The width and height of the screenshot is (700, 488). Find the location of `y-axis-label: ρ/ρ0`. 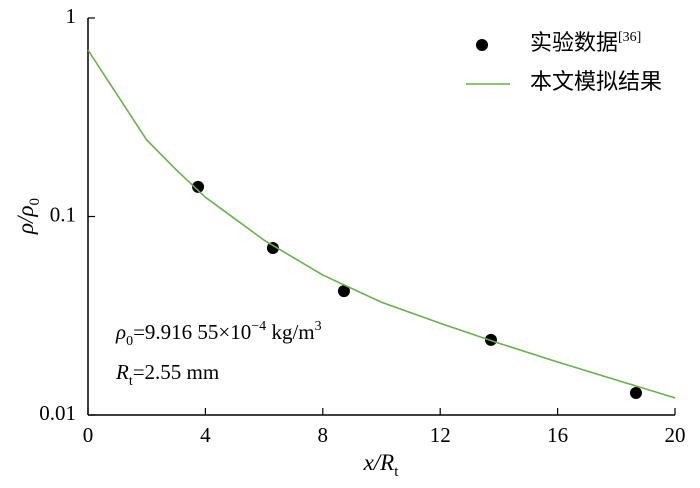

y-axis-label: ρ/ρ0 is located at coordinates (28, 216).